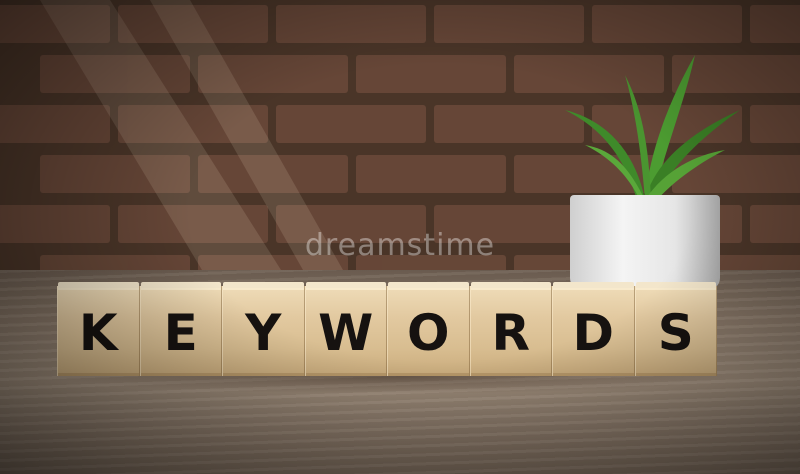  I want to click on white-pot, so click(645, 242).